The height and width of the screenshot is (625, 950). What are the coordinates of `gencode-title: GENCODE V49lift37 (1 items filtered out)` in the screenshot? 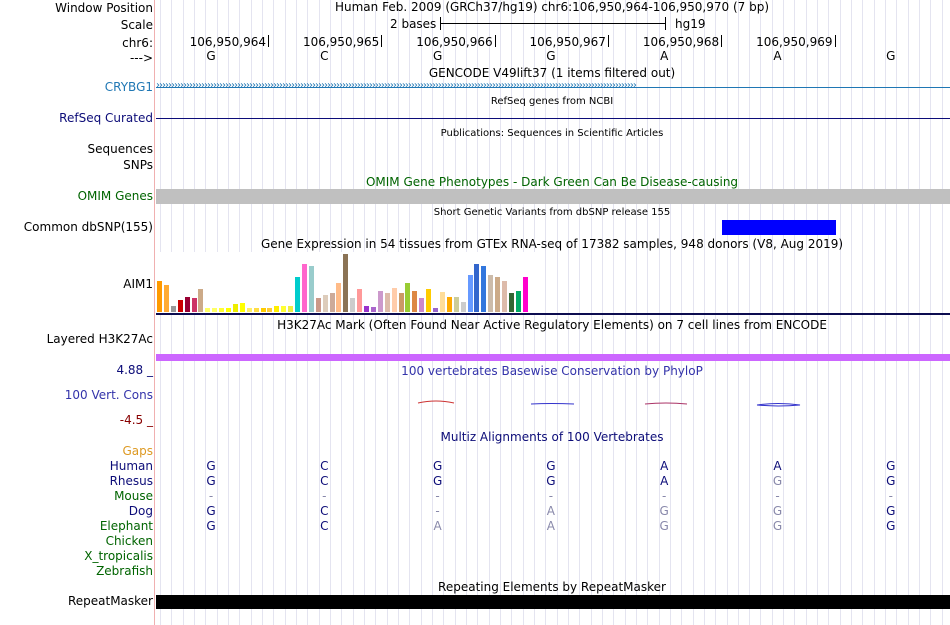 It's located at (552, 73).